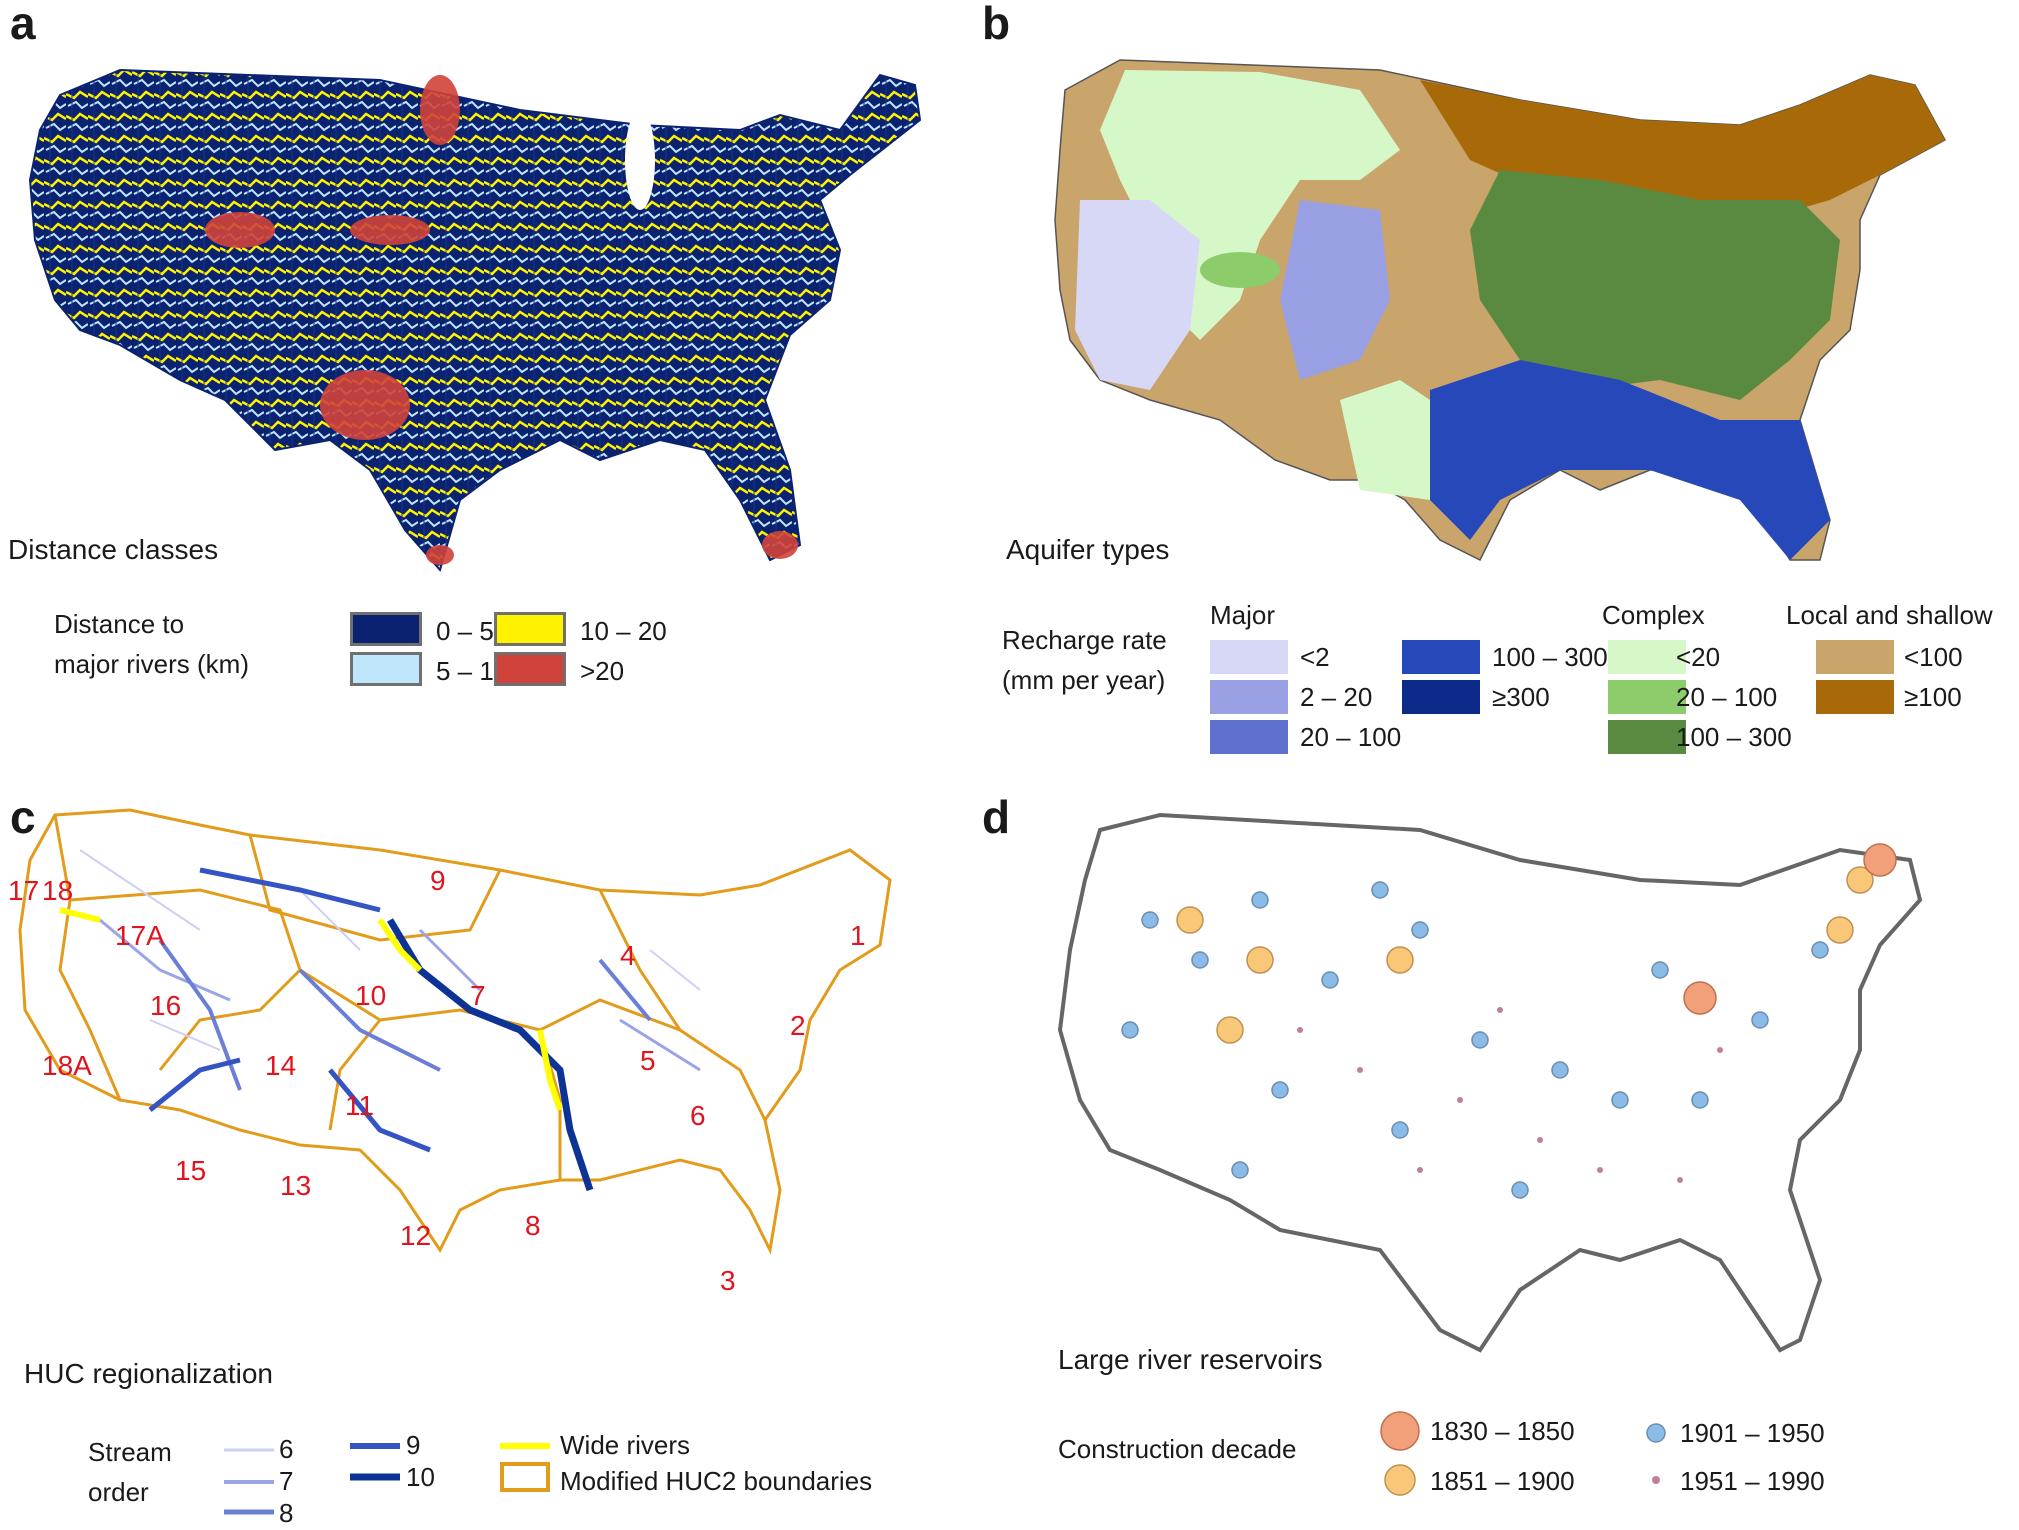 The height and width of the screenshot is (1530, 2019). Describe the element at coordinates (533, 1225) in the screenshot. I see `huc-region-label: 8` at that location.